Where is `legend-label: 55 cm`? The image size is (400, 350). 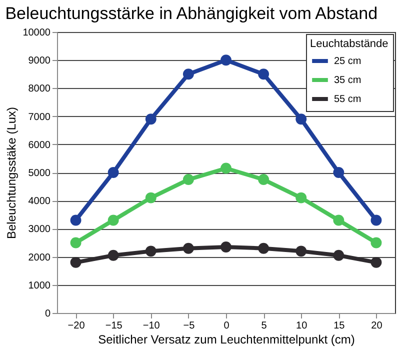
legend-label: 55 cm is located at coordinates (348, 99).